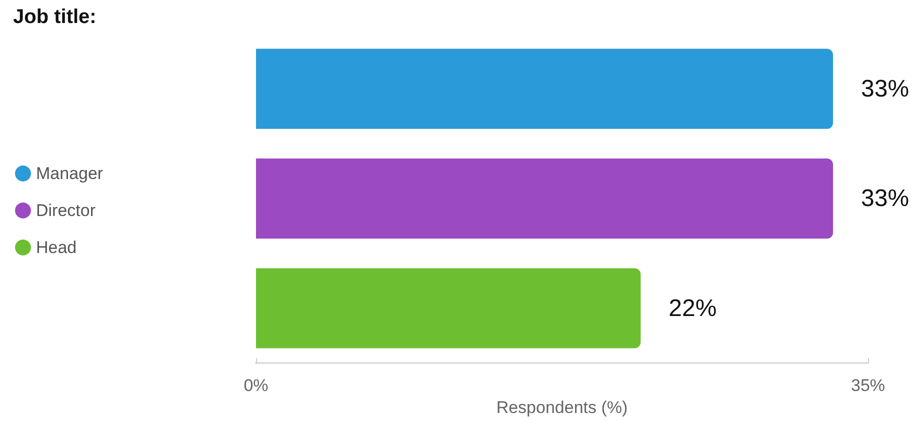  What do you see at coordinates (692, 308) in the screenshot?
I see `data-label: 22%` at bounding box center [692, 308].